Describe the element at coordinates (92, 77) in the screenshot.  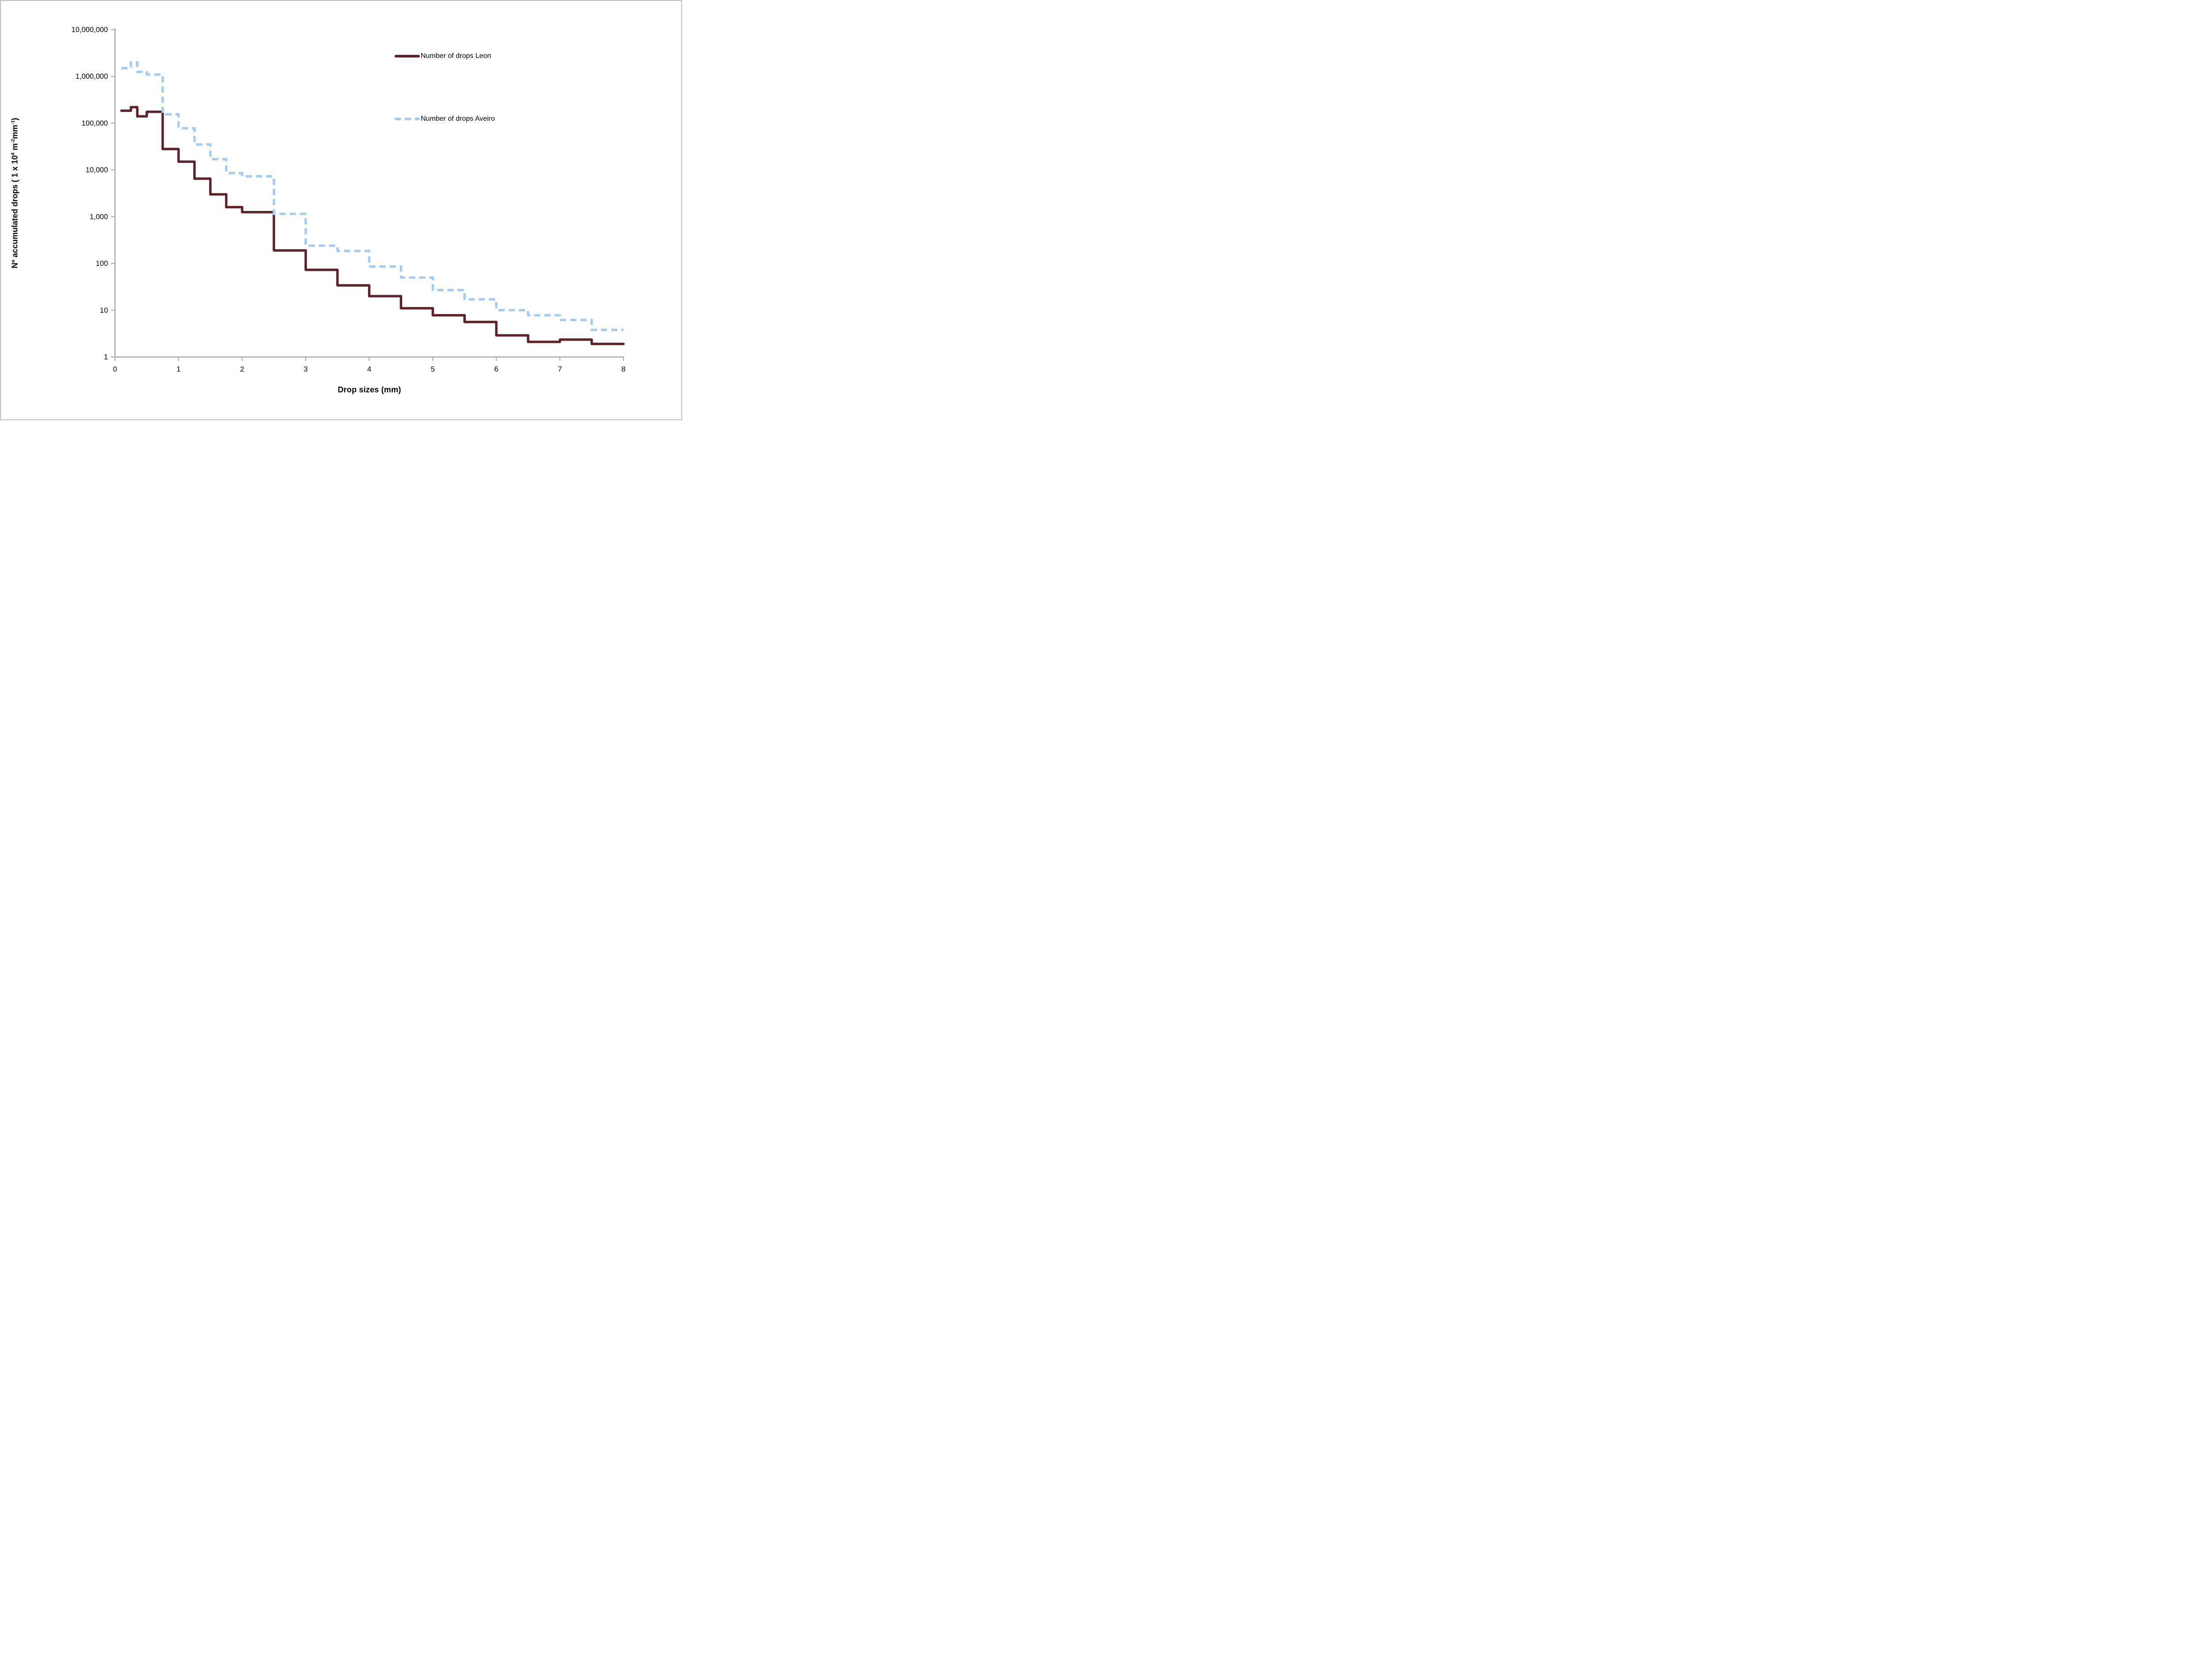
I see `y-tick-label: 1,000,000` at that location.